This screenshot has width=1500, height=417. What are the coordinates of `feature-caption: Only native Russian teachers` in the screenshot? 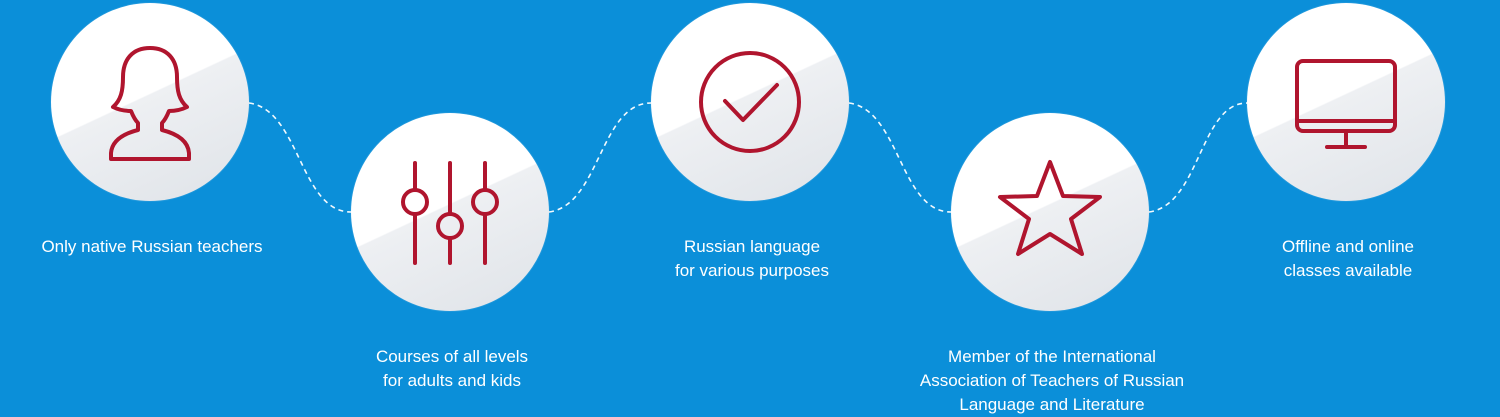 It's located at (156, 247).